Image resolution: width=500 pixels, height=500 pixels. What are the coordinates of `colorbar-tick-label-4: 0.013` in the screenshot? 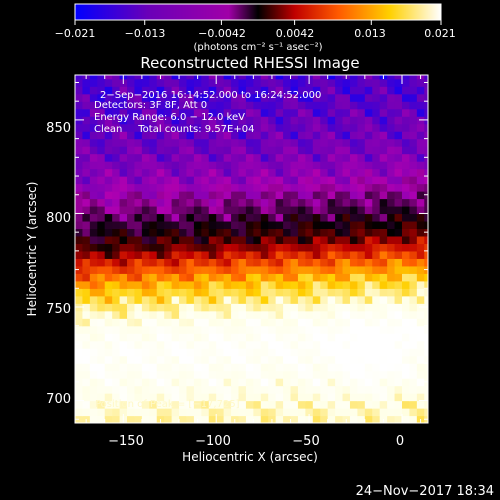 It's located at (370, 33).